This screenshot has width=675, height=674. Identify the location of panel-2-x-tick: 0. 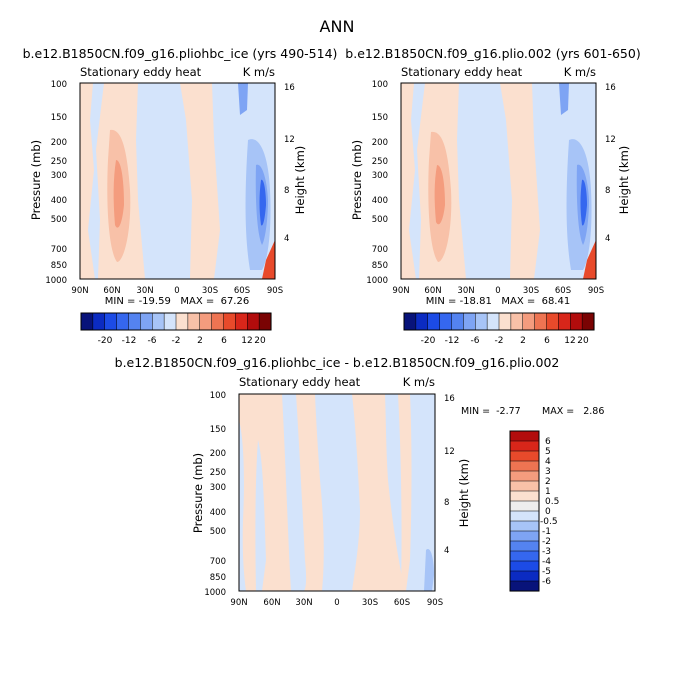
(497, 291).